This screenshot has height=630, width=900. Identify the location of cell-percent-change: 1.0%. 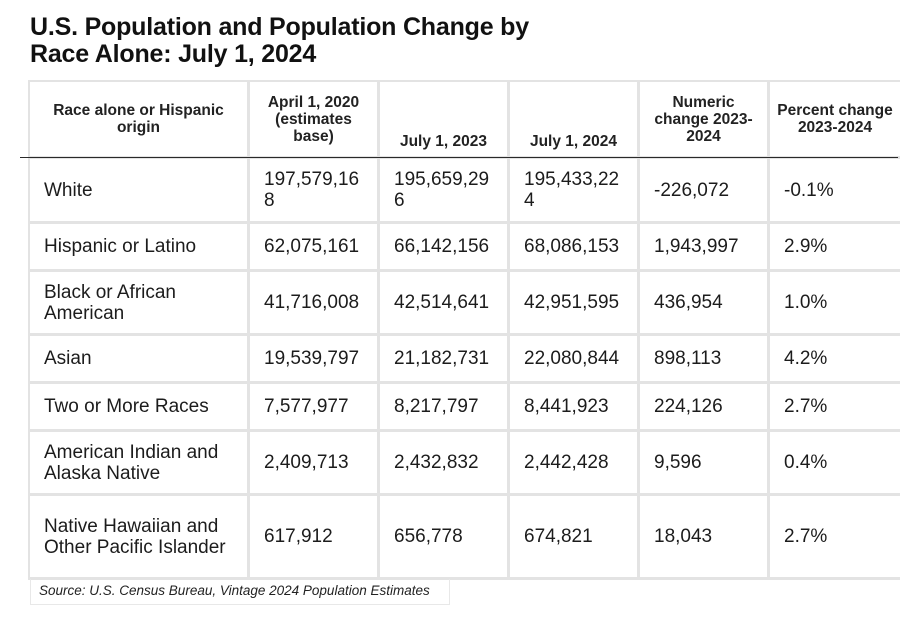
(835, 304).